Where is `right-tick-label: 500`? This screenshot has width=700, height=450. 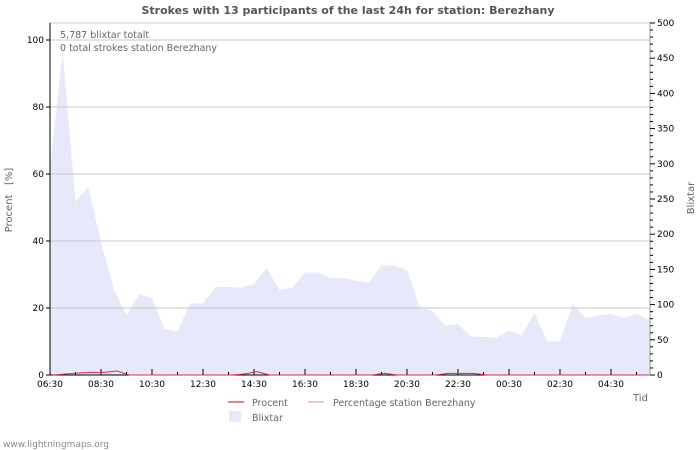
right-tick-label: 500 is located at coordinates (665, 24).